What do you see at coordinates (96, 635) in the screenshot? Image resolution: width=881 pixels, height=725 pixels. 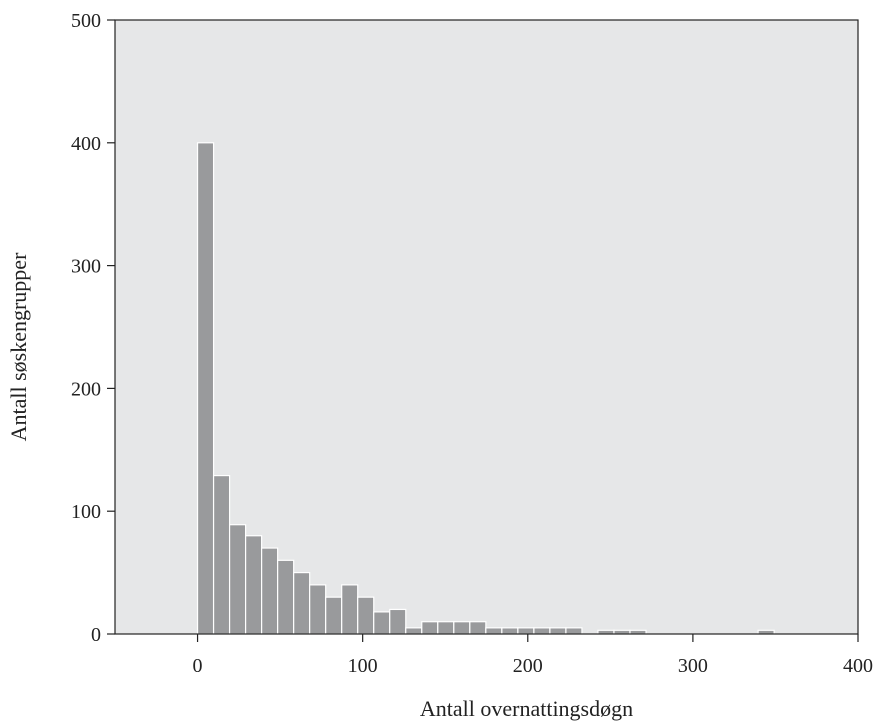 I see `y-tick-label: 0` at bounding box center [96, 635].